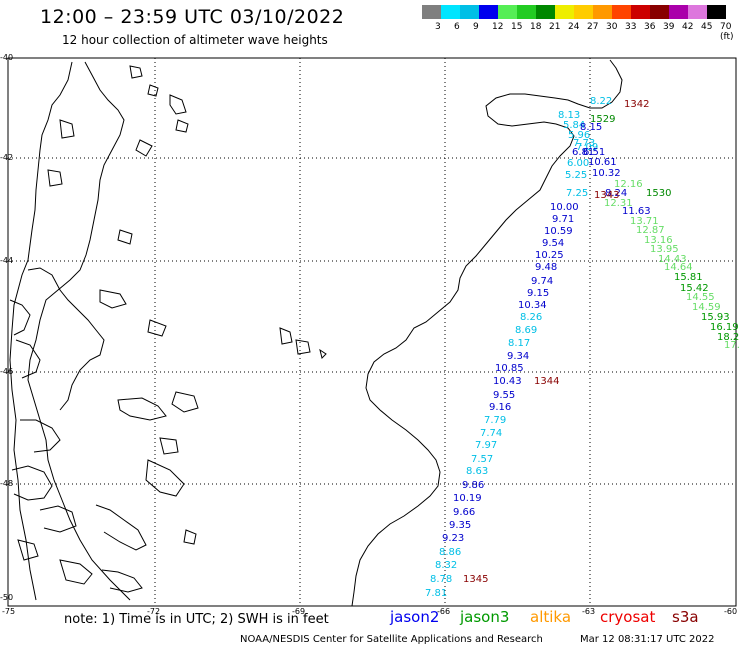 The image size is (740, 650). I want to click on lon-label: -60, so click(730, 611).